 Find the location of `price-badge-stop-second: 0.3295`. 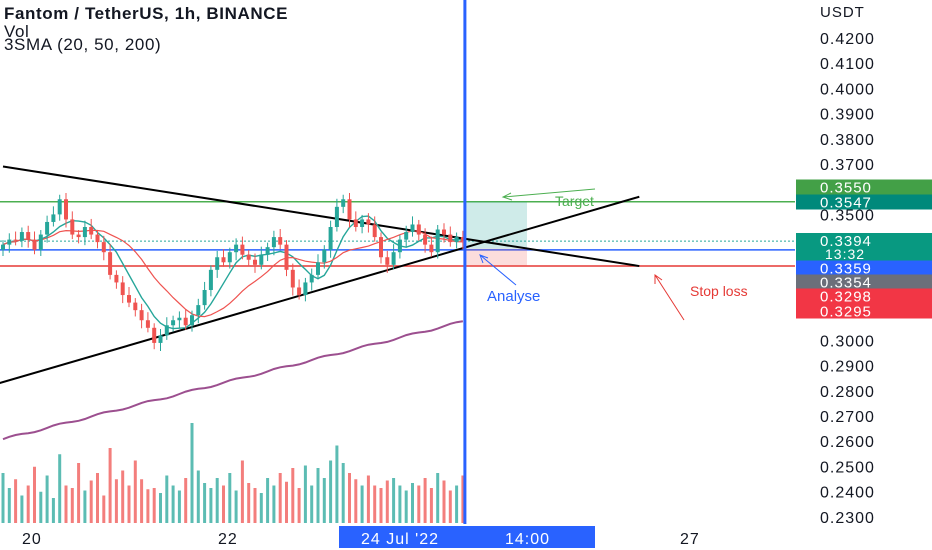

price-badge-stop-second: 0.3295 is located at coordinates (846, 312).